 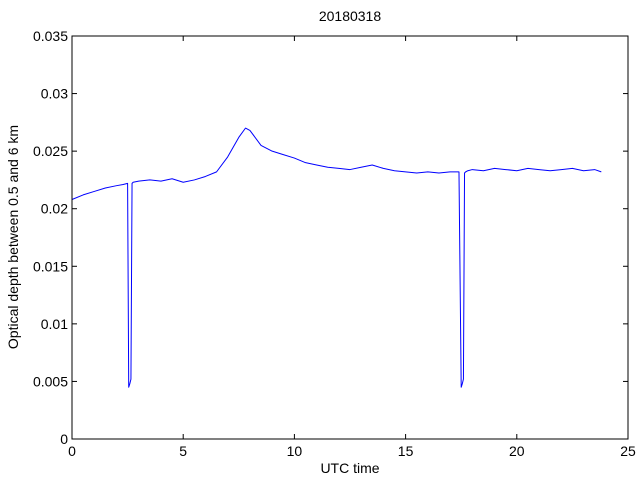 What do you see at coordinates (50, 266) in the screenshot?
I see `y-tick-label: 0.015` at bounding box center [50, 266].